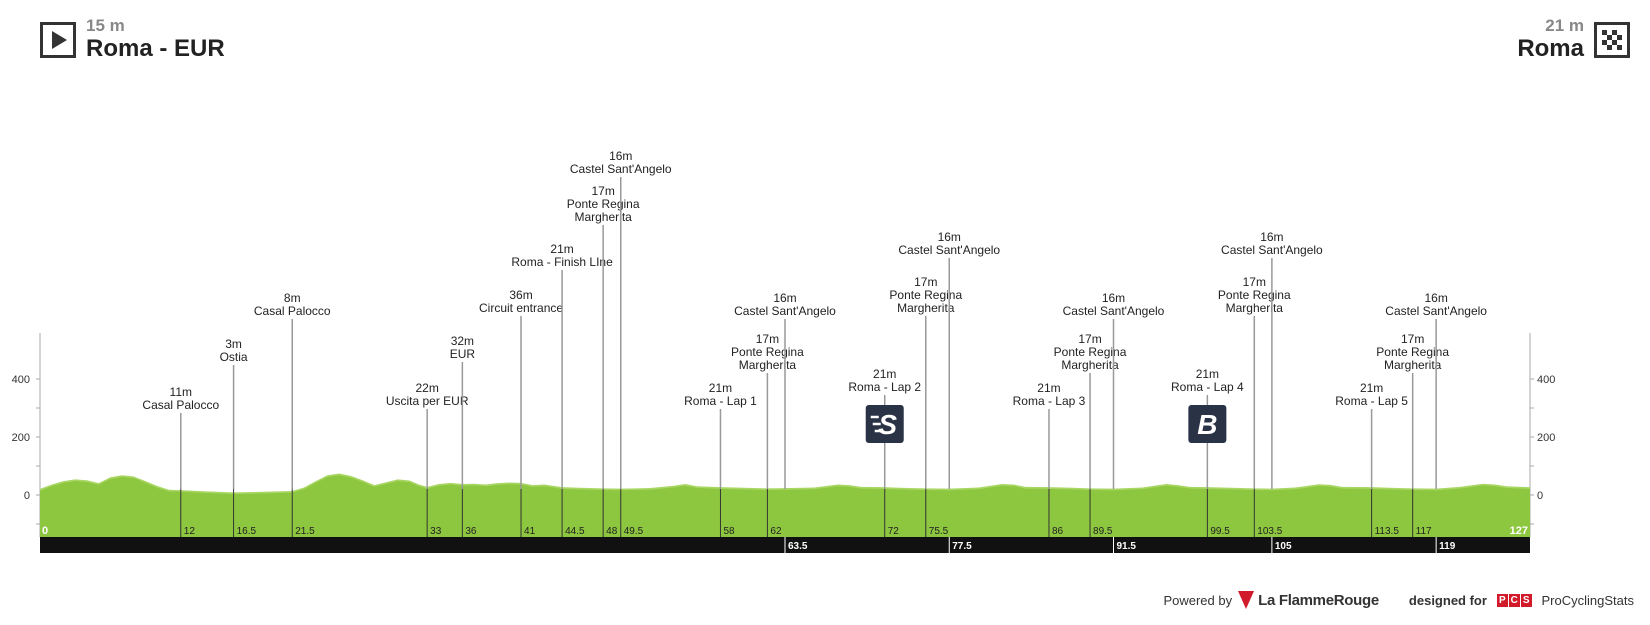 The width and height of the screenshot is (1650, 625). Describe the element at coordinates (181, 392) in the screenshot. I see `waypoint-altitude: 11m` at that location.